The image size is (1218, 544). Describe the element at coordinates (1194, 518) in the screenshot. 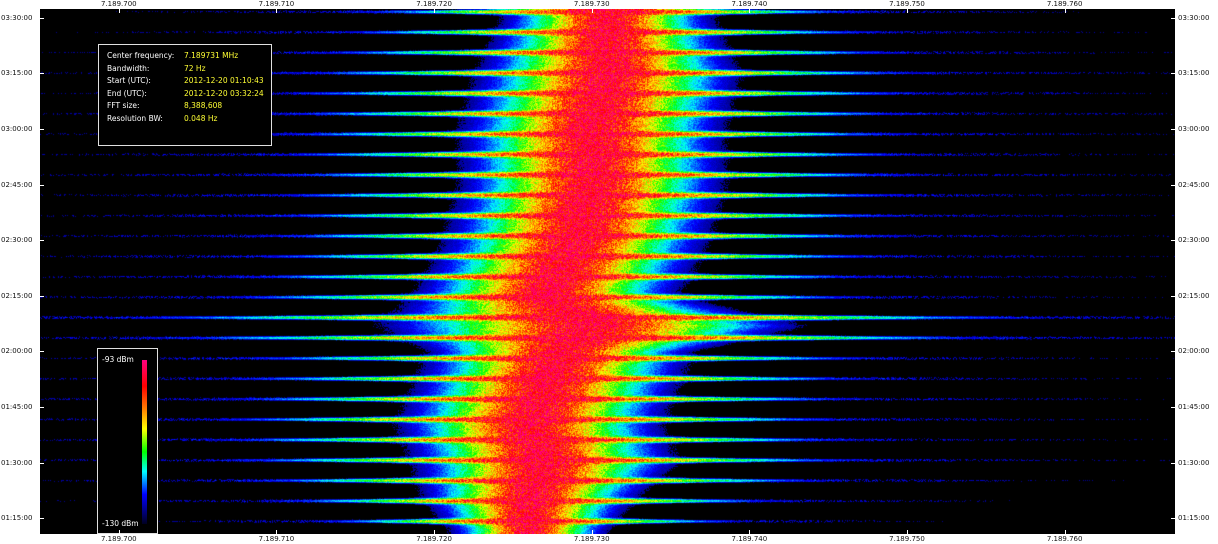

I see `y-tick-label-right: 01:15:00` at that location.